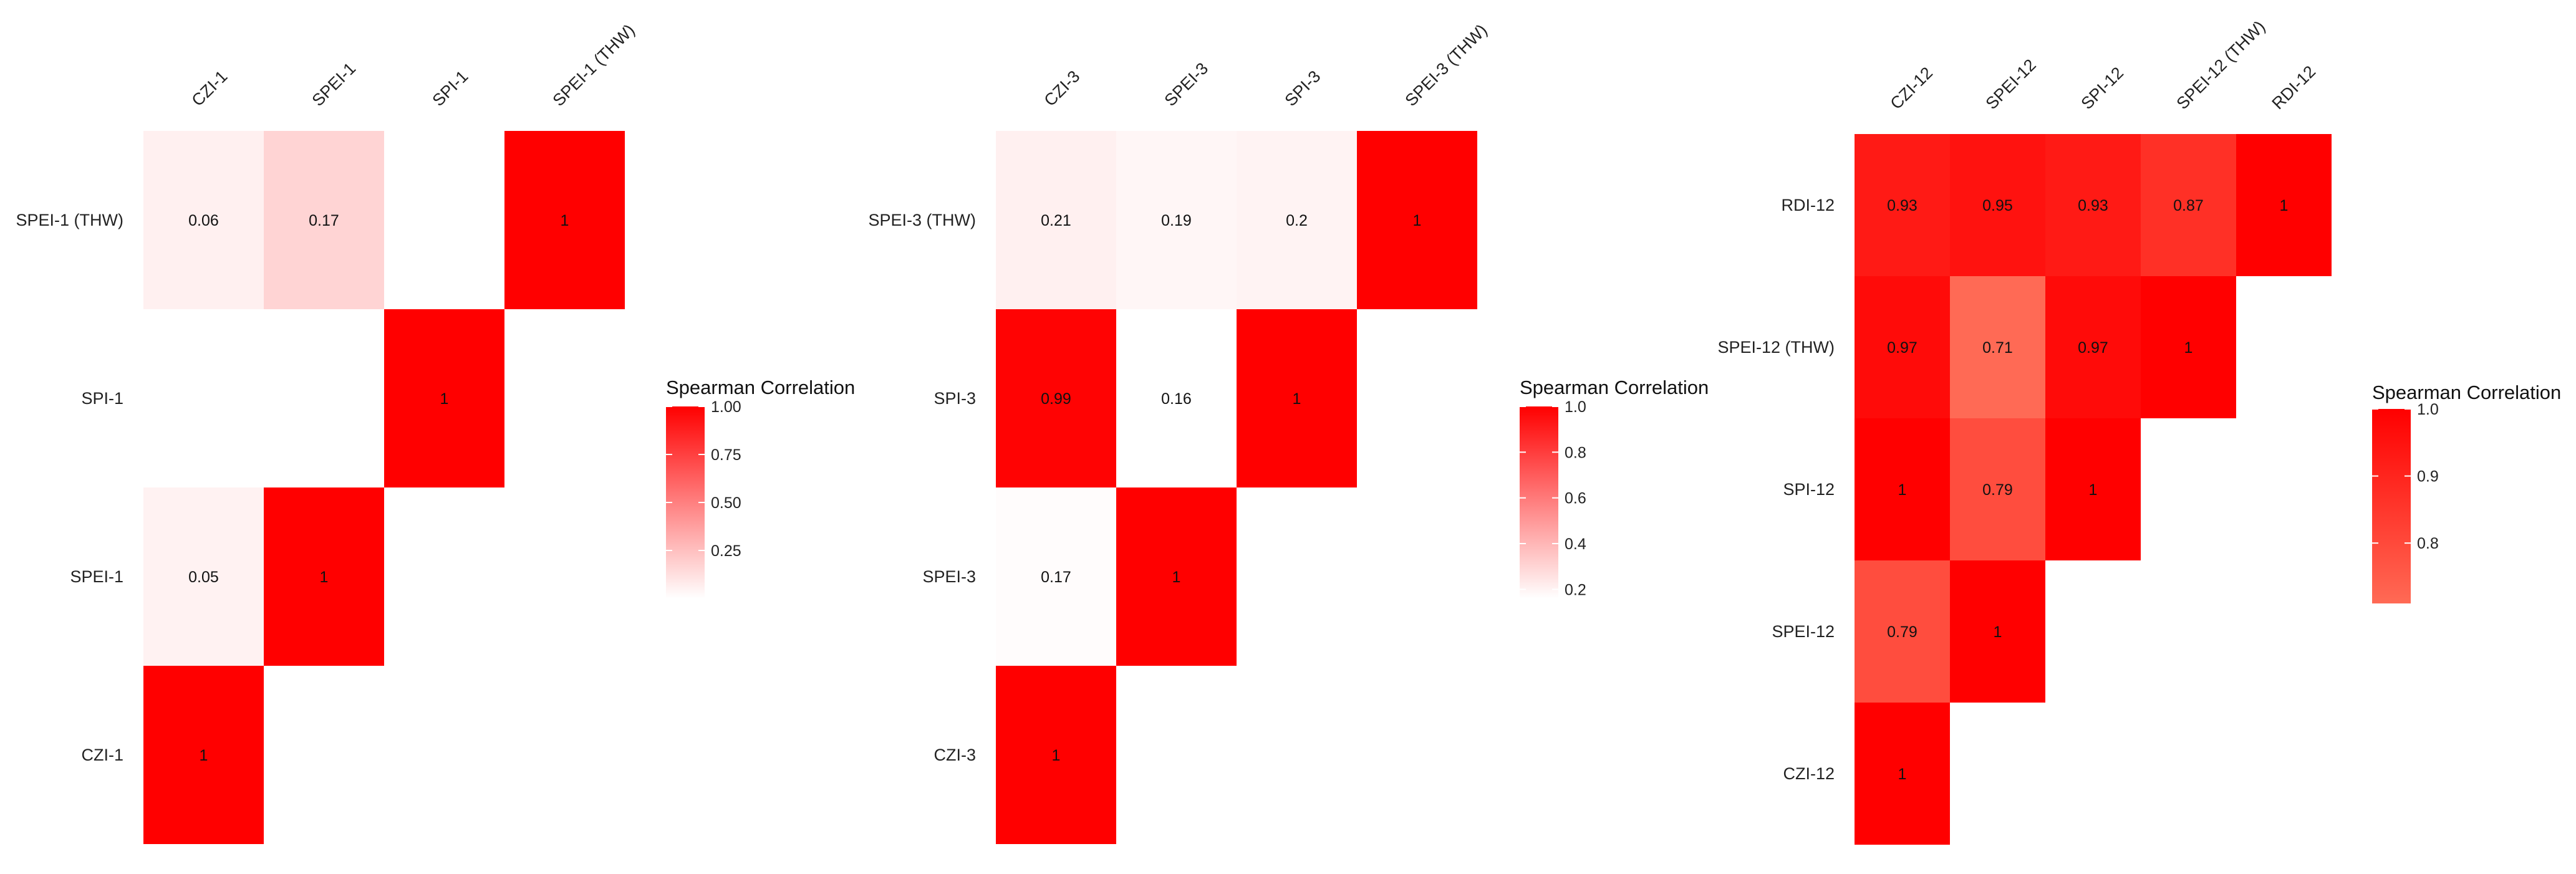 This screenshot has width=2576, height=874. I want to click on x-tick-label: SPEI-12 (THW), so click(2221, 65).